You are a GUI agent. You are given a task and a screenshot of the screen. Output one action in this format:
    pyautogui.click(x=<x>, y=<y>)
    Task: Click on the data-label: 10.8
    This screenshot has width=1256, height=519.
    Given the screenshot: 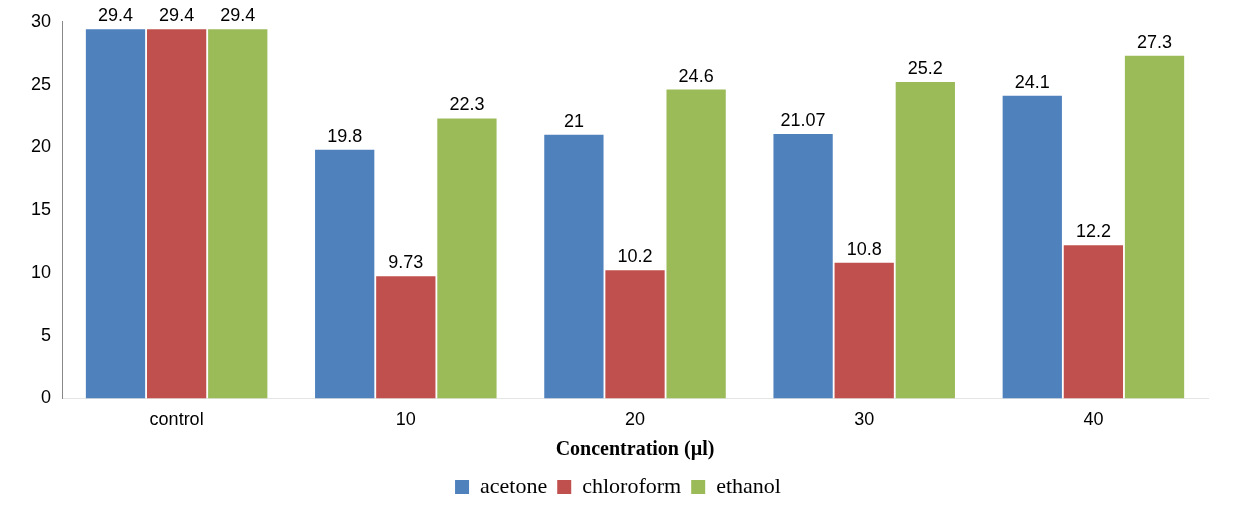 What is the action you would take?
    pyautogui.click(x=864, y=248)
    